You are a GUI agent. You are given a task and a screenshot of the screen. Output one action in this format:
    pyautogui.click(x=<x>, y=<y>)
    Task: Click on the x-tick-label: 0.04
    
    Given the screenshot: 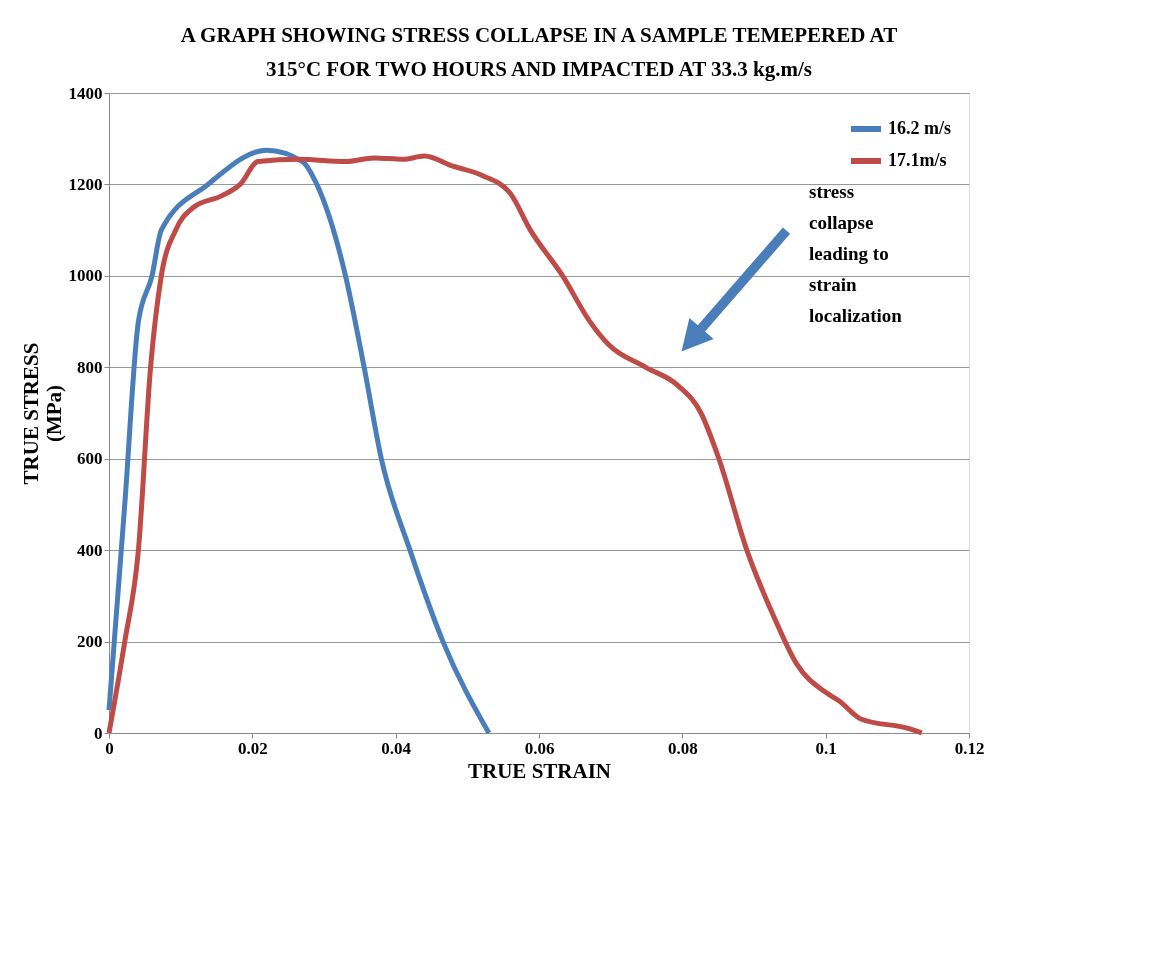 What is the action you would take?
    pyautogui.click(x=396, y=748)
    